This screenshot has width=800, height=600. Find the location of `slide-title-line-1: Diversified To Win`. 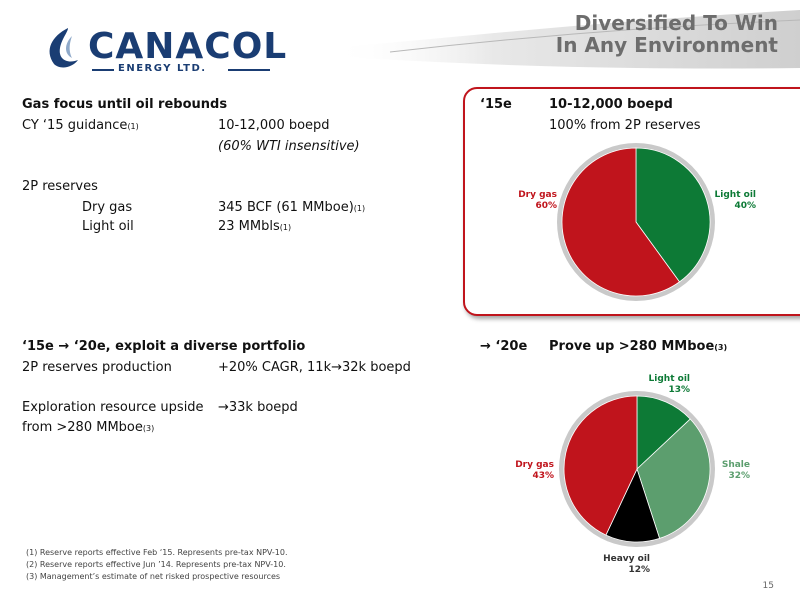

slide-title-line-1: Diversified To Win is located at coordinates (676, 23).